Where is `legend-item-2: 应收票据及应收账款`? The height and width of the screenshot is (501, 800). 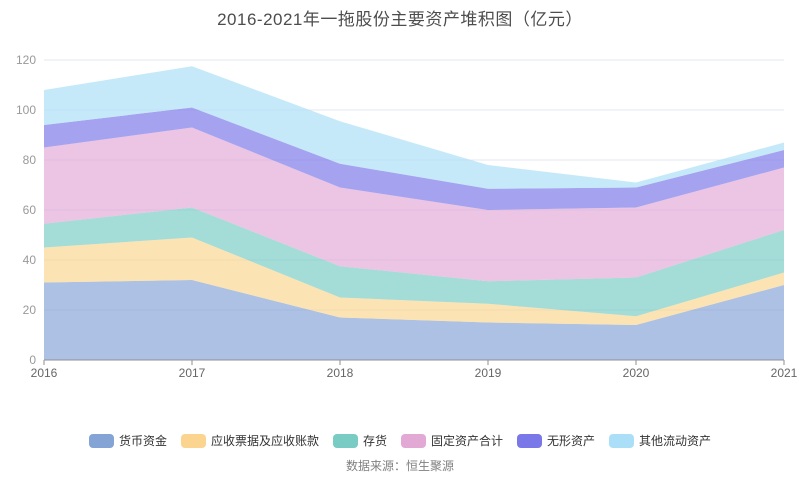 legend-item-2: 应收票据及应收账款 is located at coordinates (249, 440).